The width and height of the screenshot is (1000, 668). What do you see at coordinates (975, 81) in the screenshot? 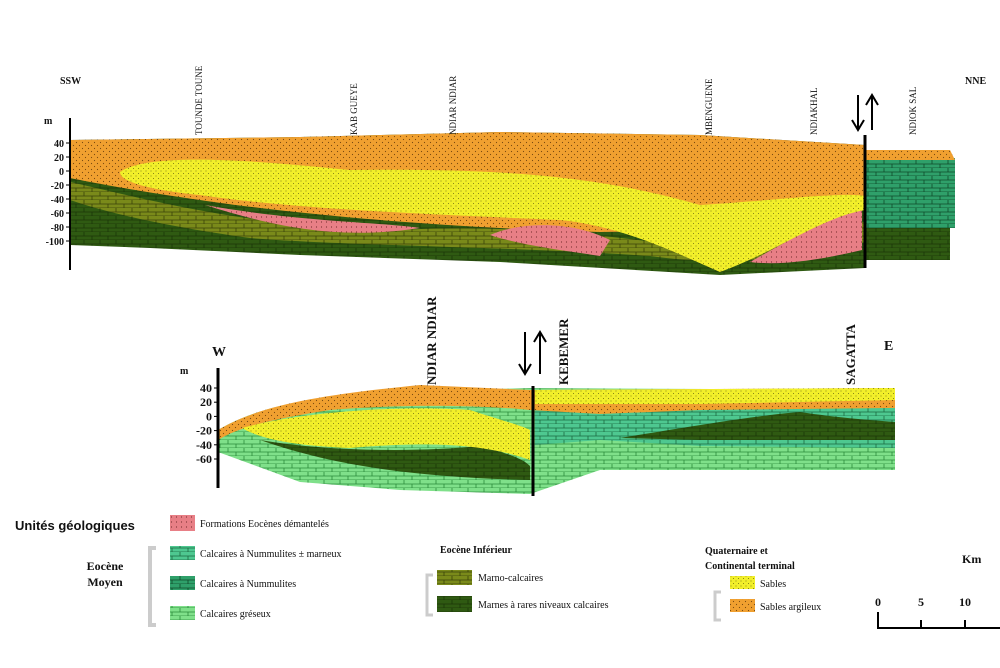
I see `direction-right: NNE` at bounding box center [975, 81].